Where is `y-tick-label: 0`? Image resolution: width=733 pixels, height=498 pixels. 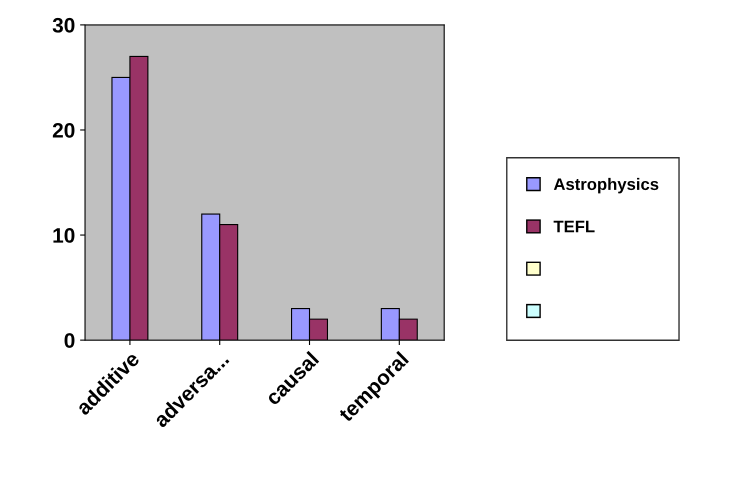
y-tick-label: 0 is located at coordinates (69, 340).